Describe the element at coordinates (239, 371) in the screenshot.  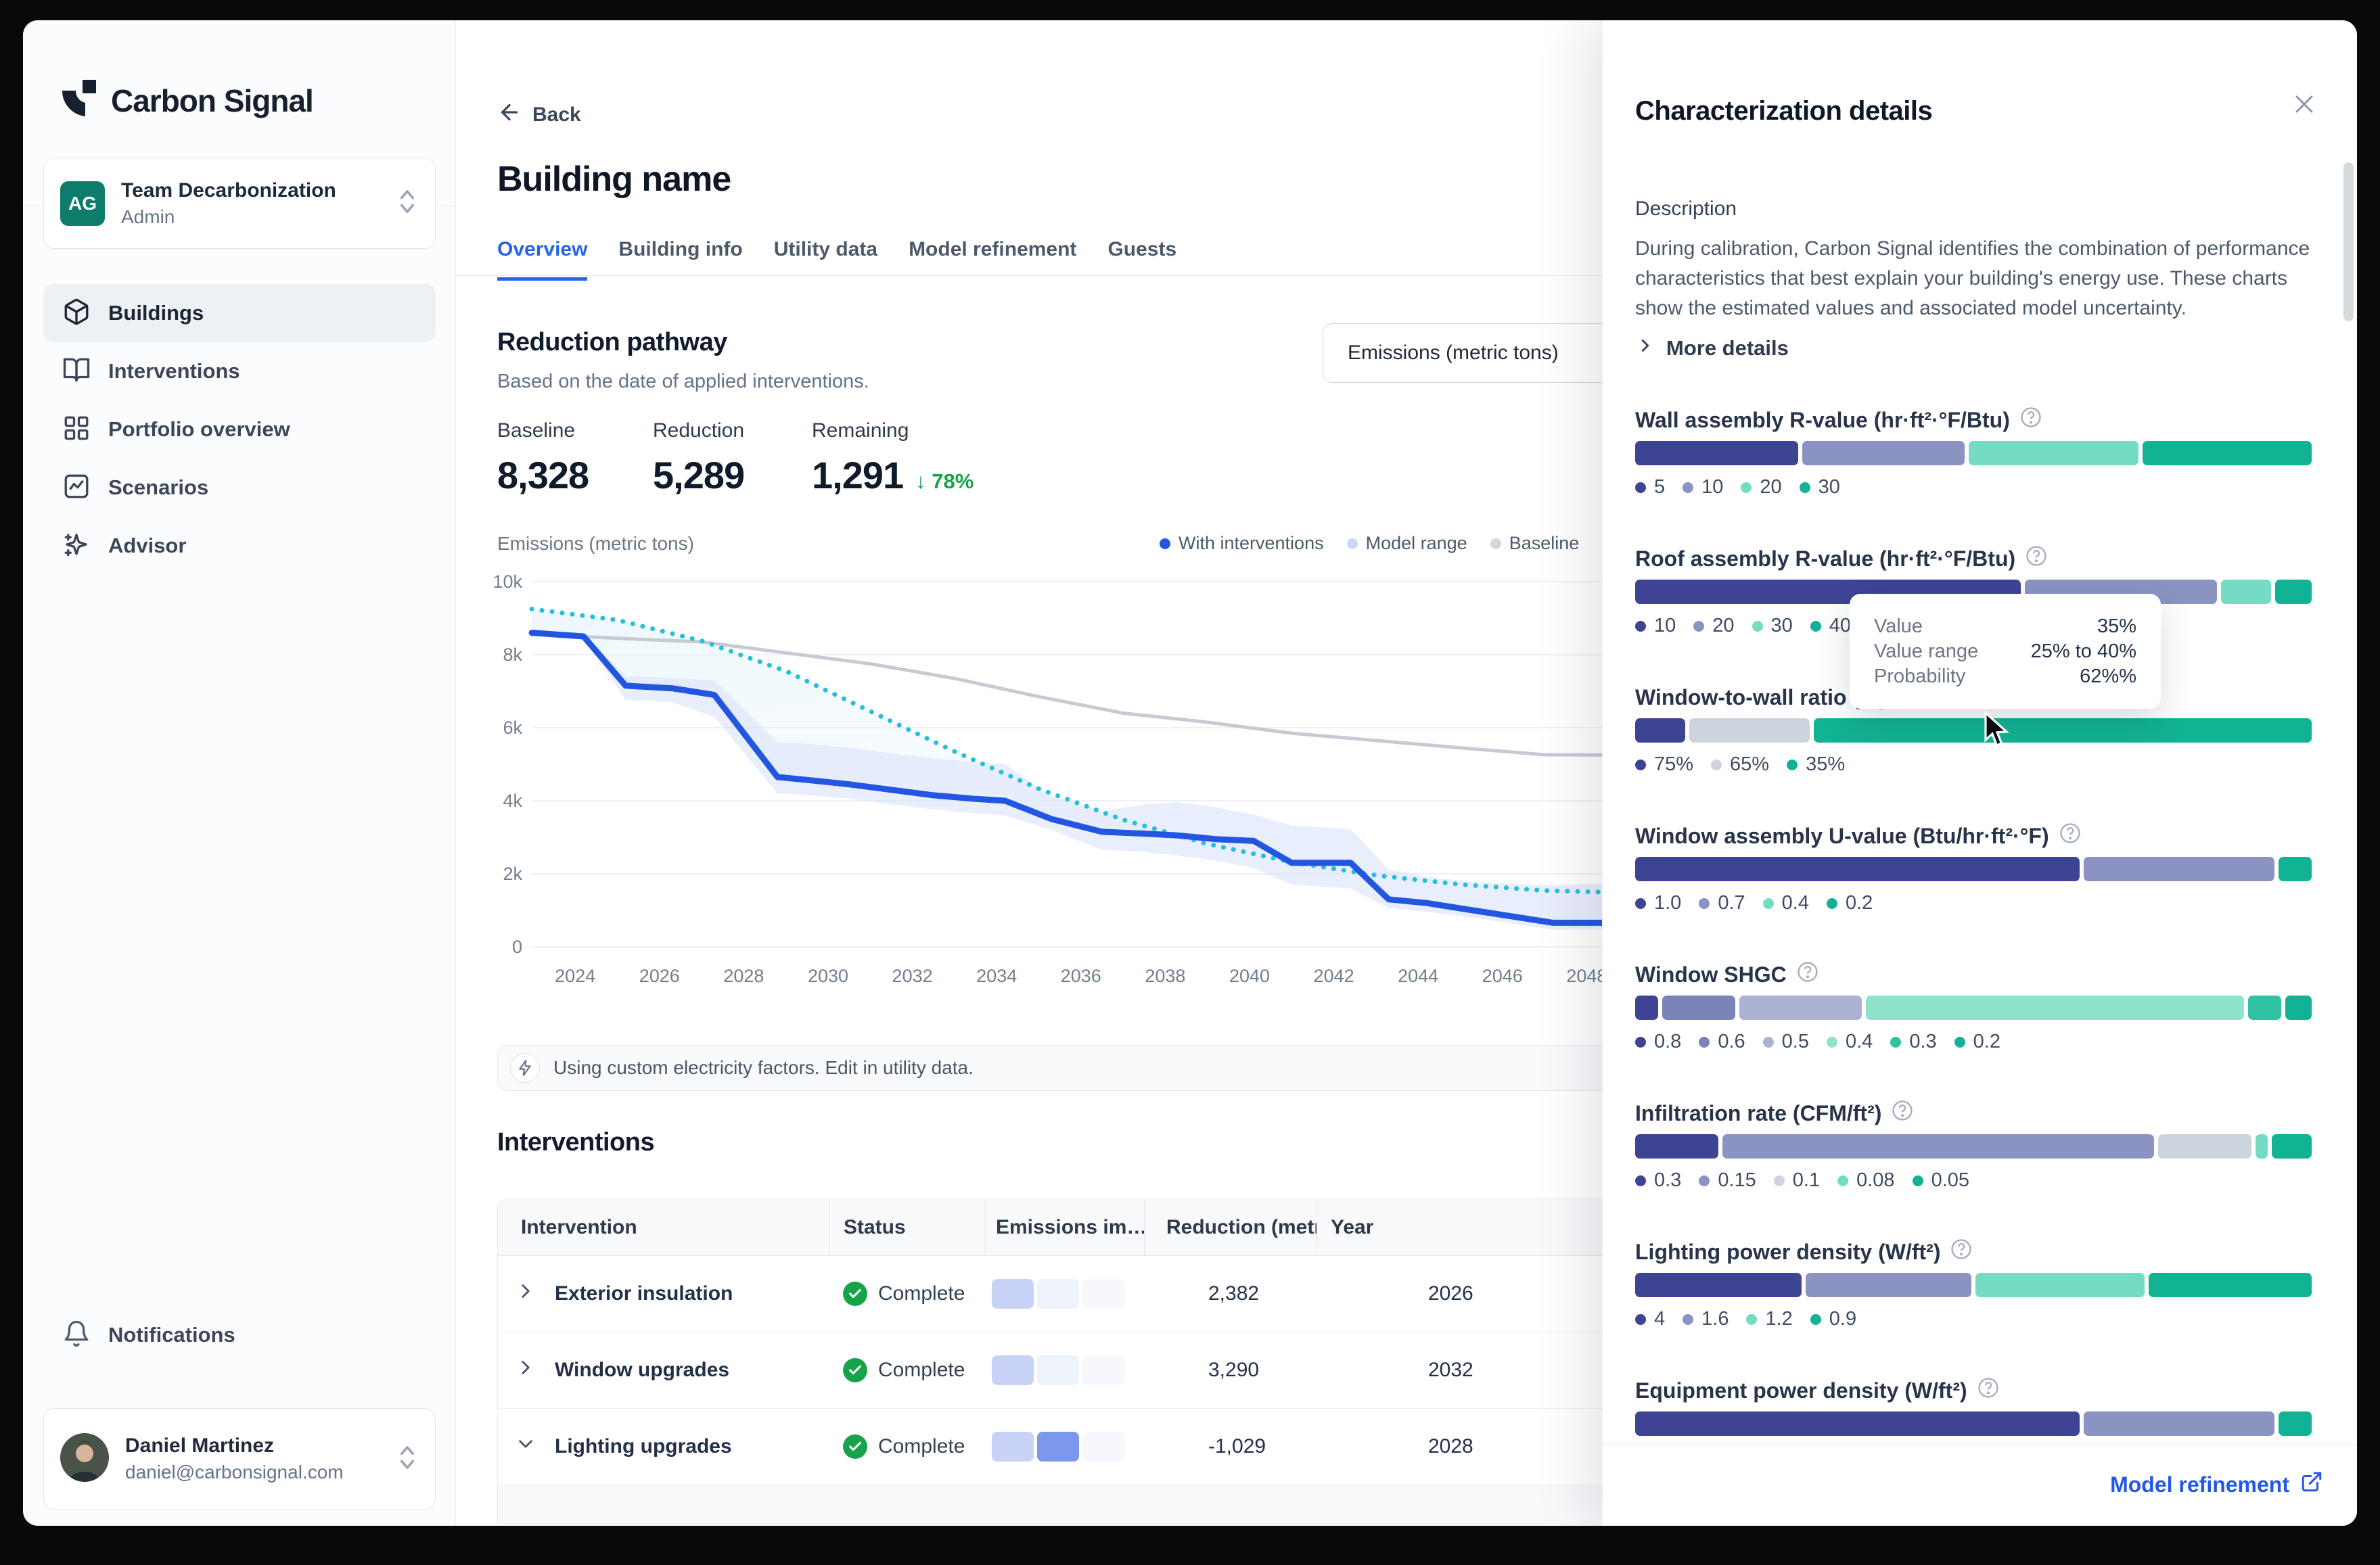
I see `sidebar-item-interventions: Interventions` at that location.